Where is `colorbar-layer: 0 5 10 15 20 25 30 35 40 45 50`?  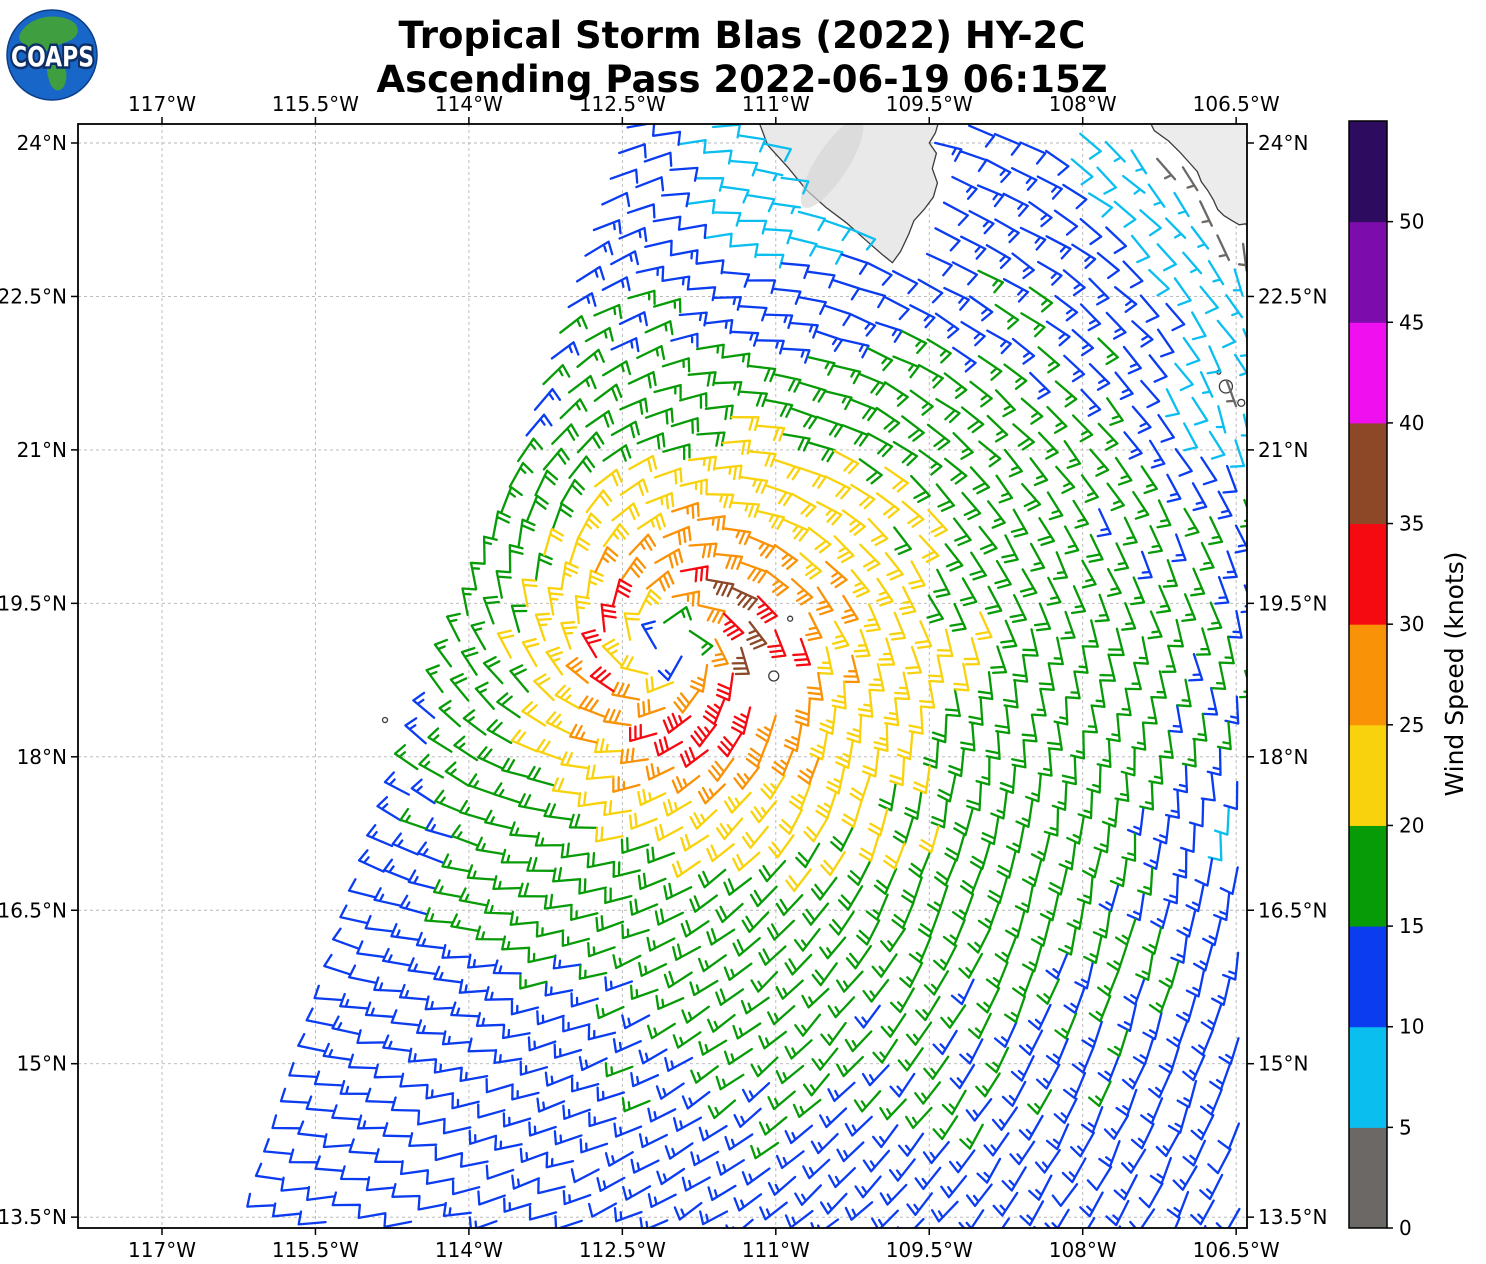 colorbar-layer: 0 5 10 15 20 25 30 35 40 45 50 is located at coordinates (1386, 680).